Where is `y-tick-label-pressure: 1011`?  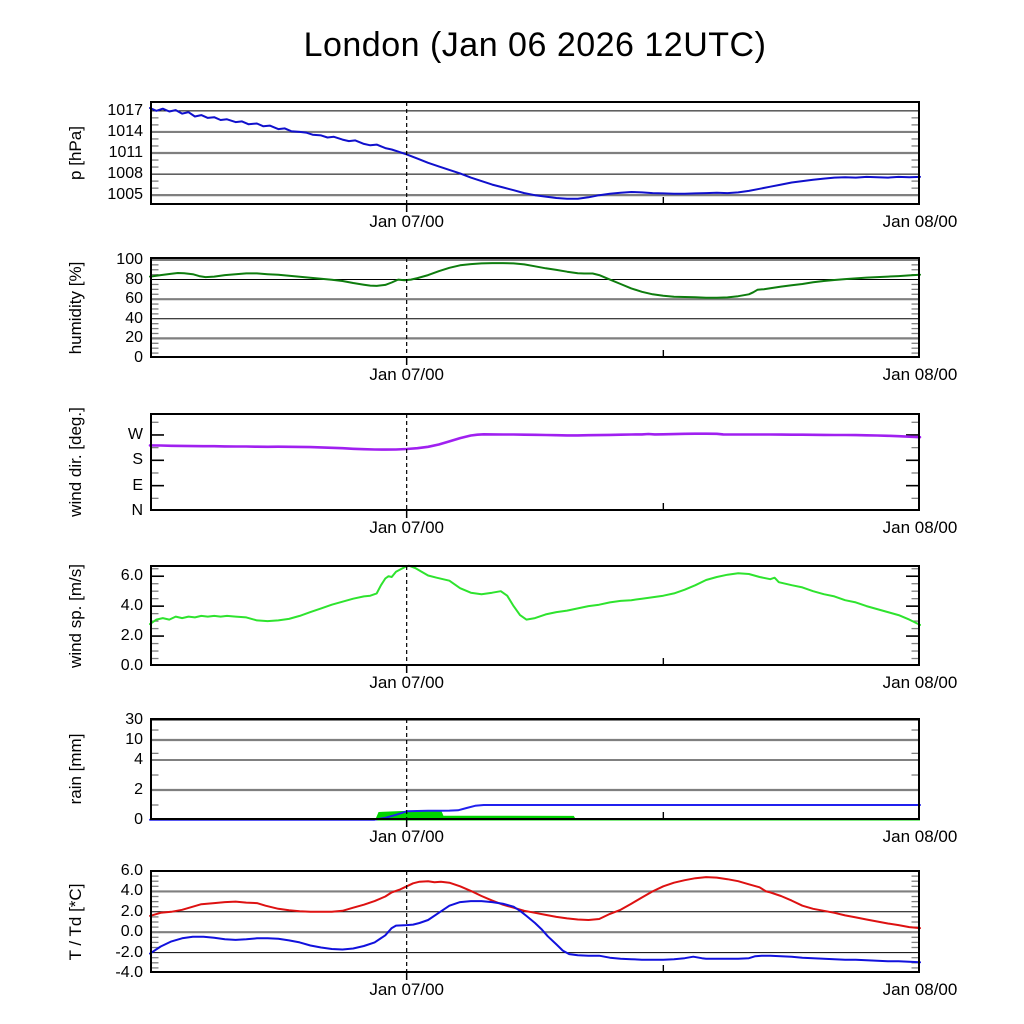
y-tick-label-pressure: 1011 is located at coordinates (125, 152).